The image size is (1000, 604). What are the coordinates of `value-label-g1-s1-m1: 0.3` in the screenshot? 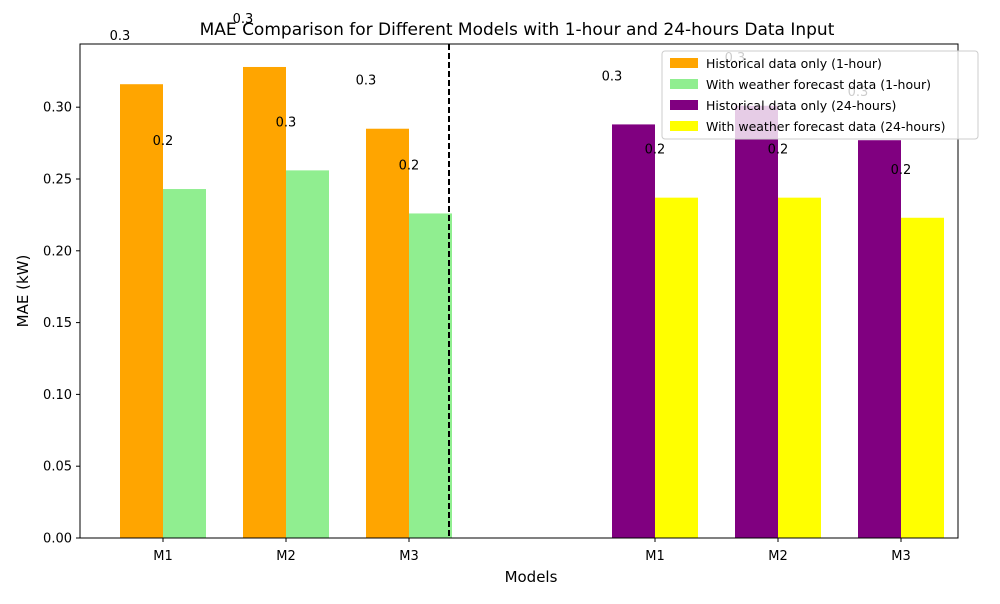 It's located at (120, 36).